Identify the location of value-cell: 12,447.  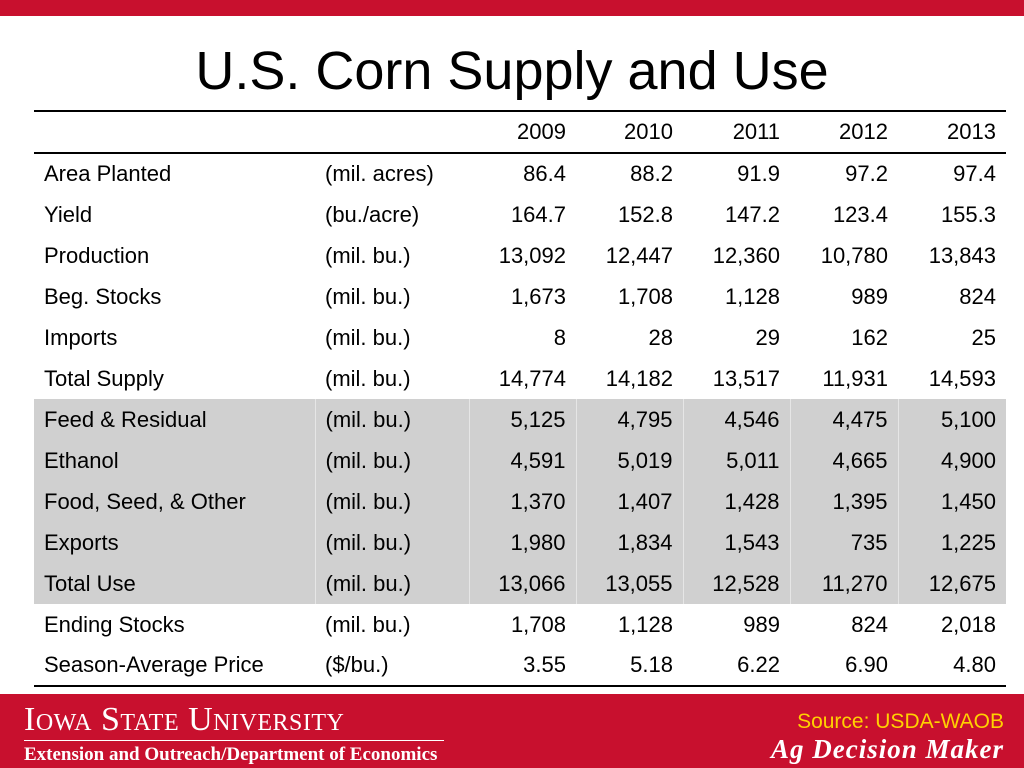
(639, 255).